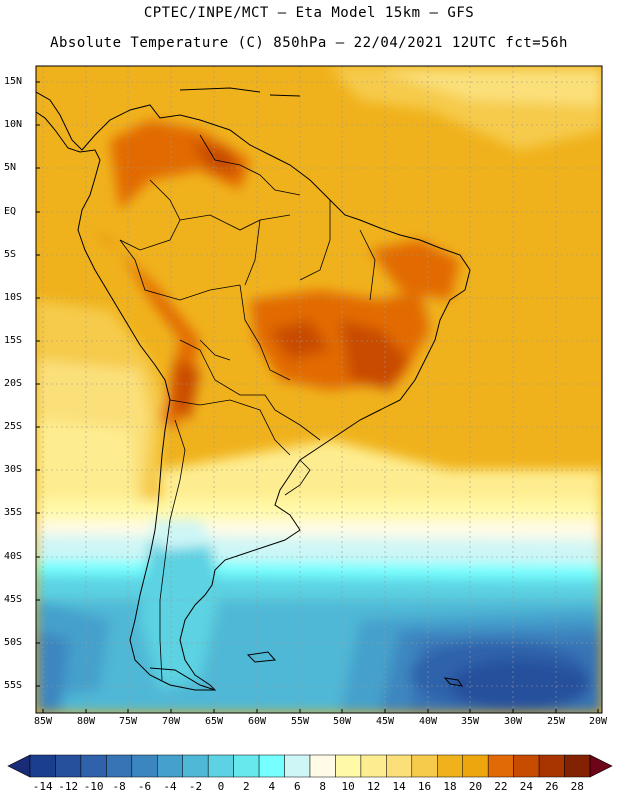 This screenshot has height=800, width=618. What do you see at coordinates (272, 786) in the screenshot?
I see `colorbar-label: 4` at bounding box center [272, 786].